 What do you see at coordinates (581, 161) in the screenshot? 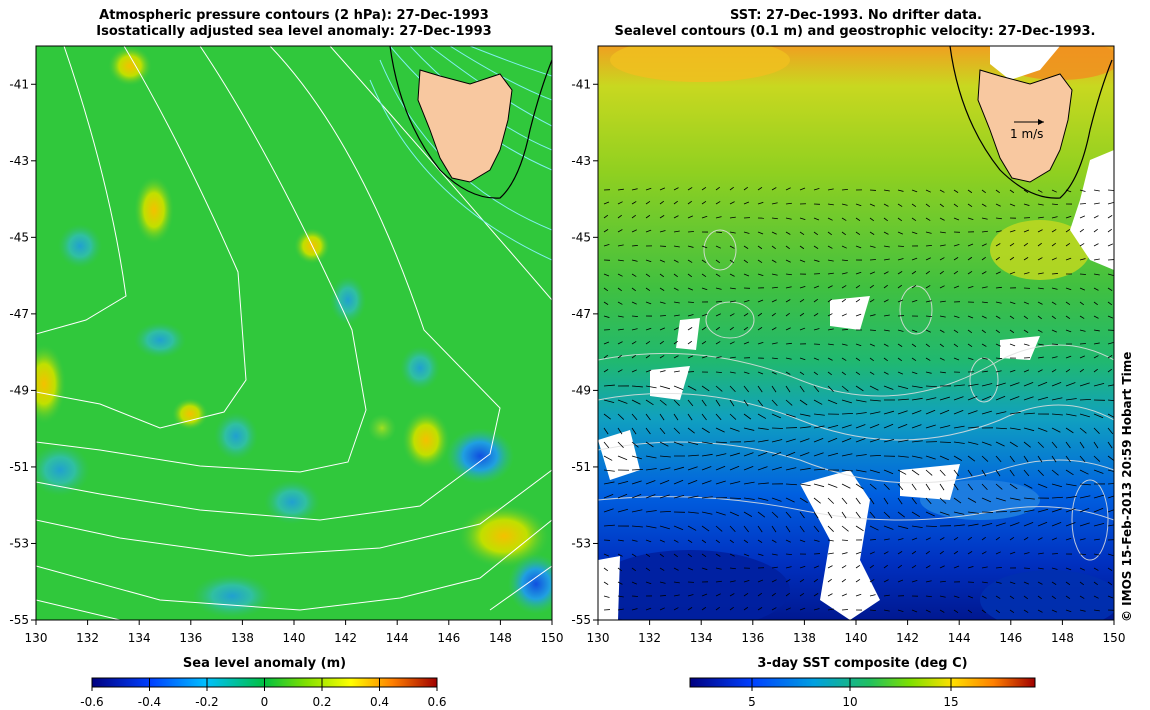
I see `right-ytick-label: -43` at bounding box center [581, 161].